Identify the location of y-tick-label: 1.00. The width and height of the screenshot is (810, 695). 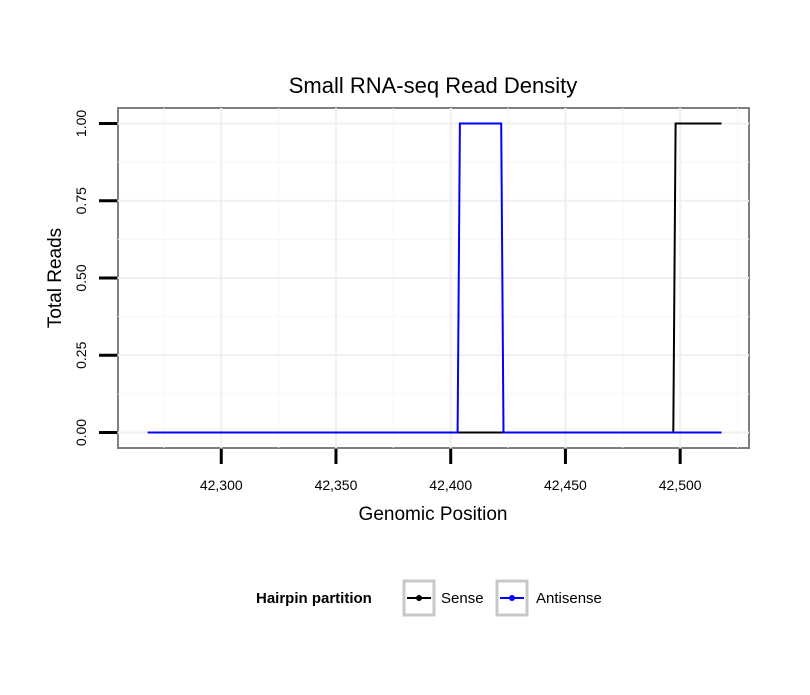
(81, 123).